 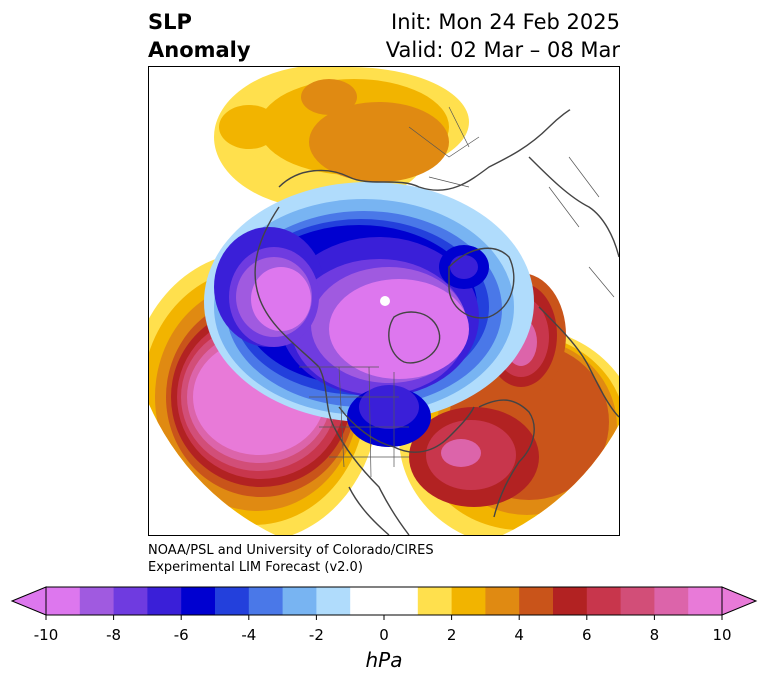 What do you see at coordinates (181, 635) in the screenshot?
I see `colorbar-tick-label: -6` at bounding box center [181, 635].